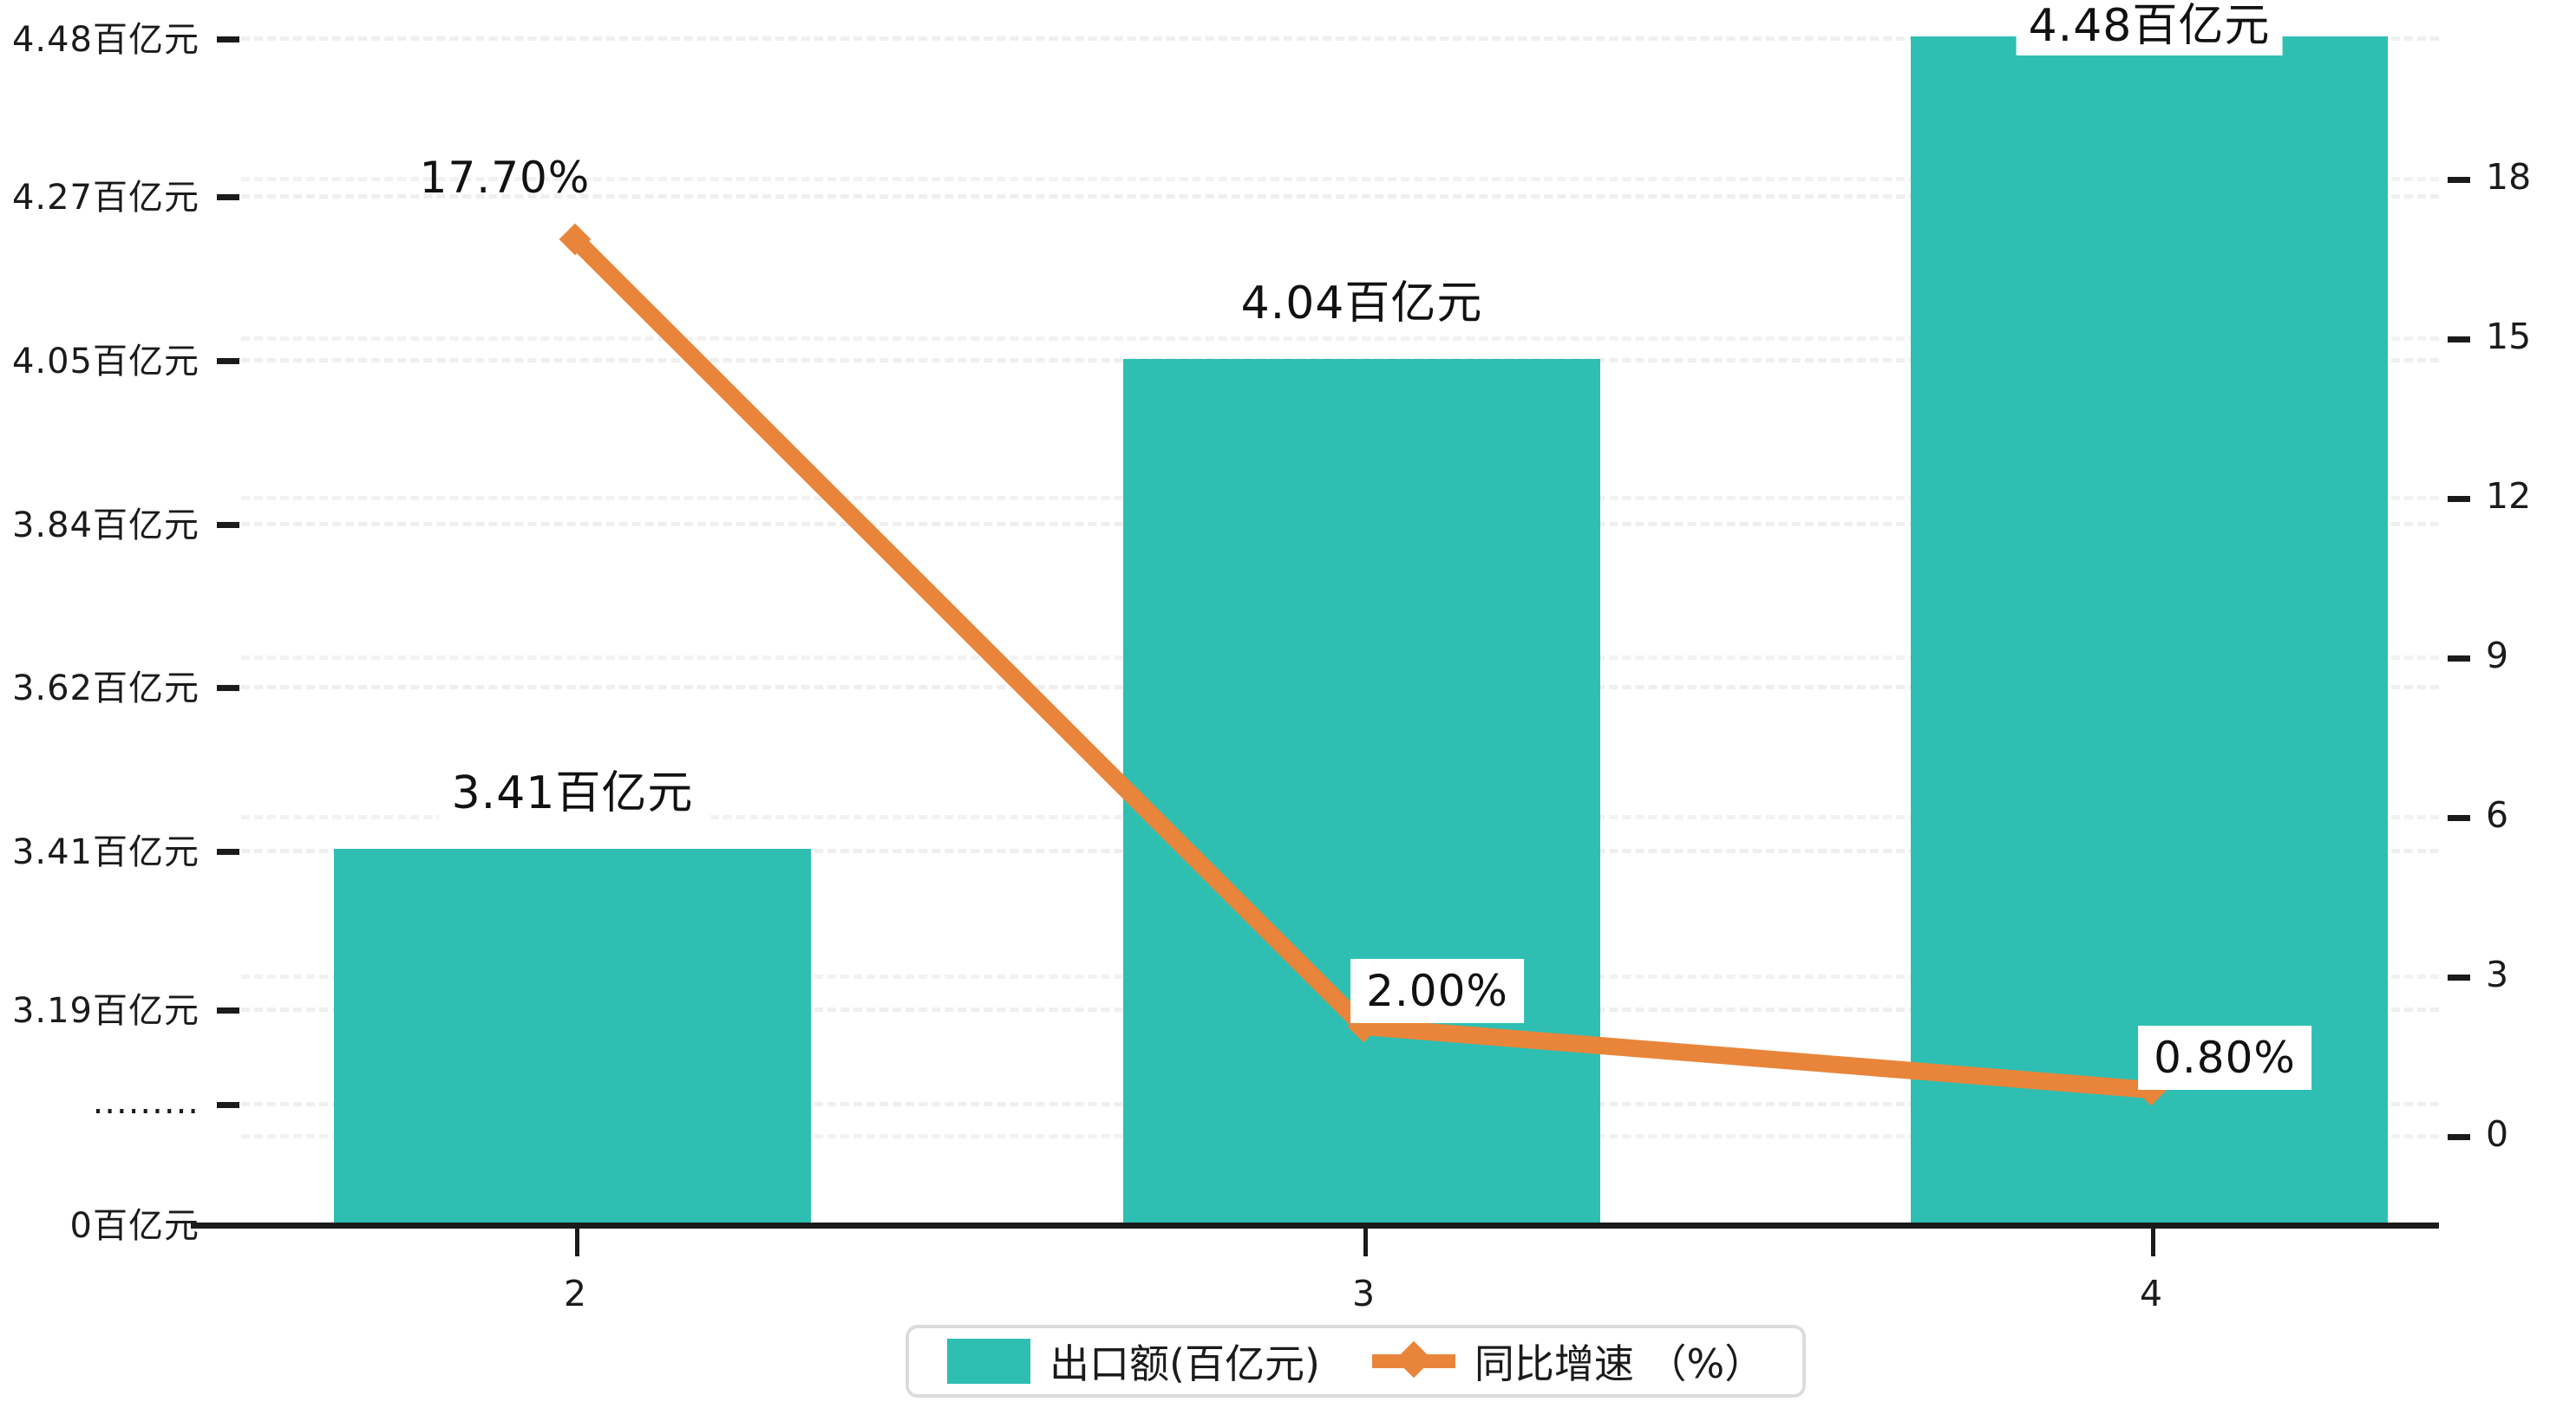 The width and height of the screenshot is (2576, 1415). Describe the element at coordinates (505, 178) in the screenshot. I see `line-value-label-2: 17.70%` at that location.